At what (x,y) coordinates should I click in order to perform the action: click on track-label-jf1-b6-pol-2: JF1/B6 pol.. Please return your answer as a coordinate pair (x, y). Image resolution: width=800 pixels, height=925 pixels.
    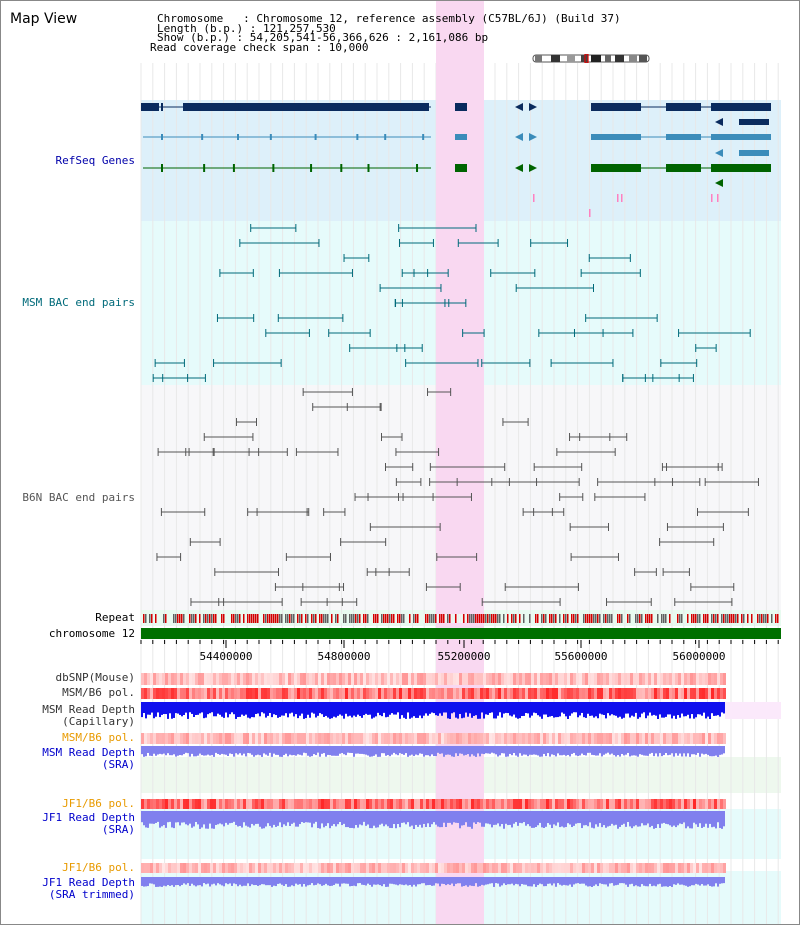
    Looking at the image, I should click on (98, 867).